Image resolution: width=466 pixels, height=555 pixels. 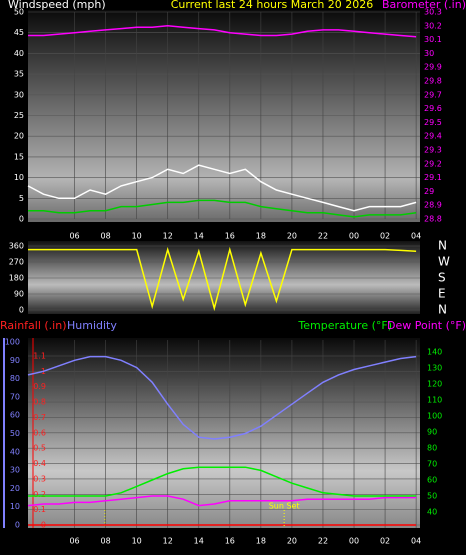 I want to click on y2ticks-label: 30, so click(x=429, y=53).